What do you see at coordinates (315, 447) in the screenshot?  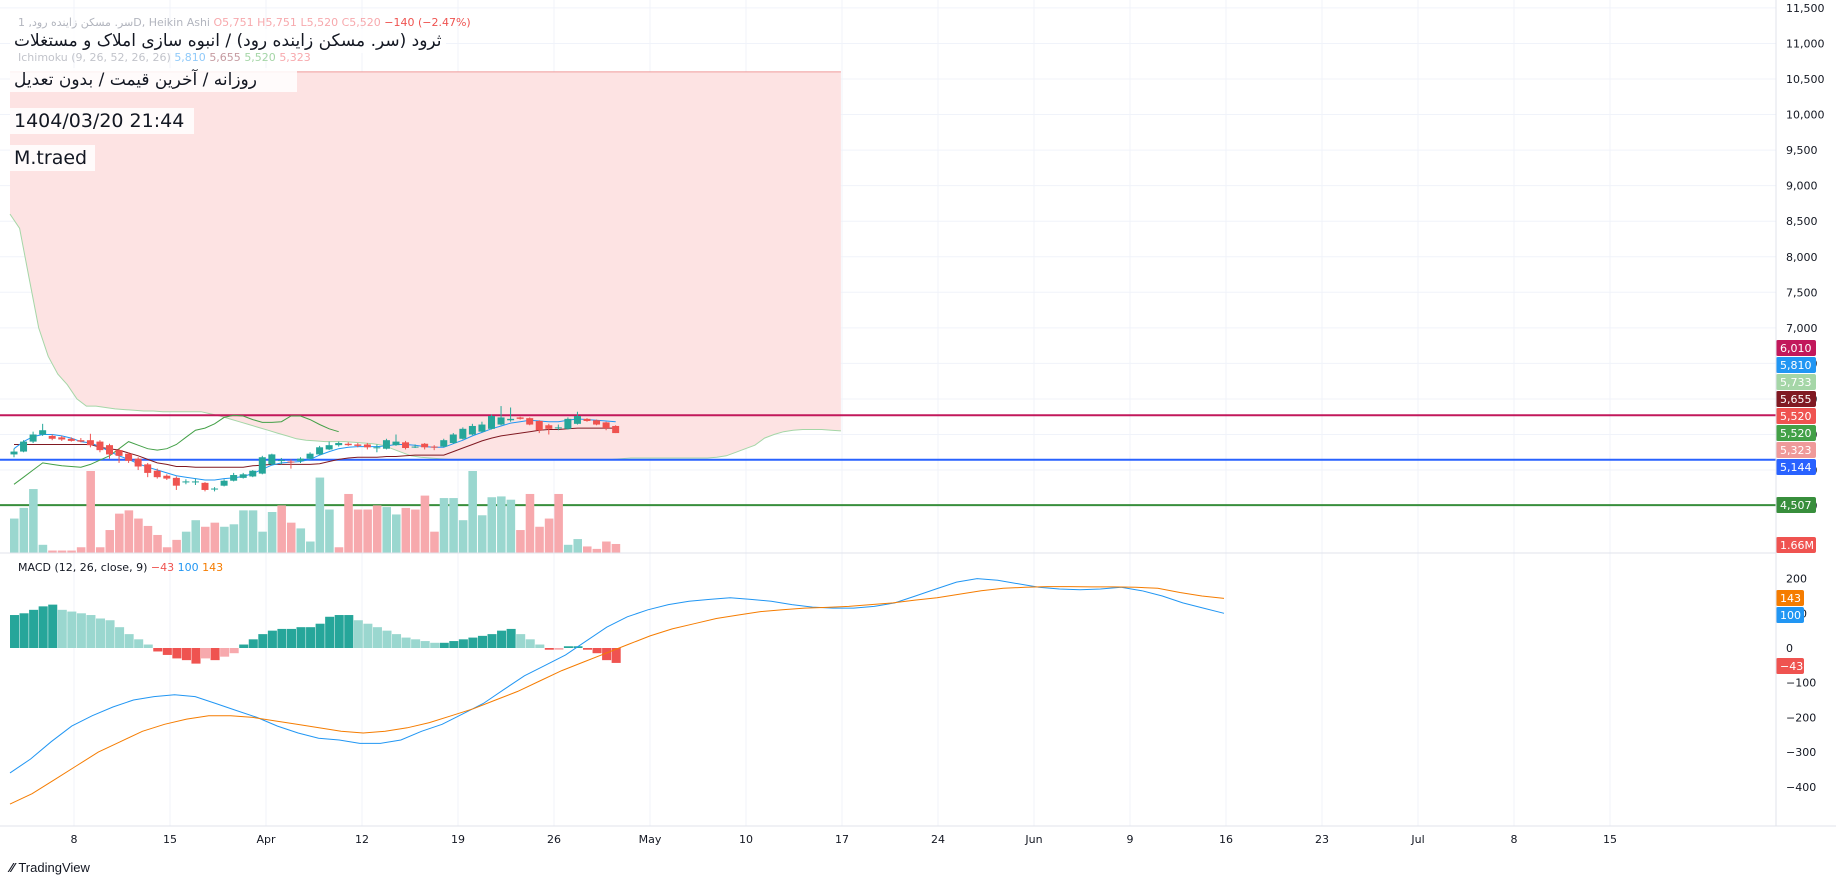 I see `kijun-sen-line` at bounding box center [315, 447].